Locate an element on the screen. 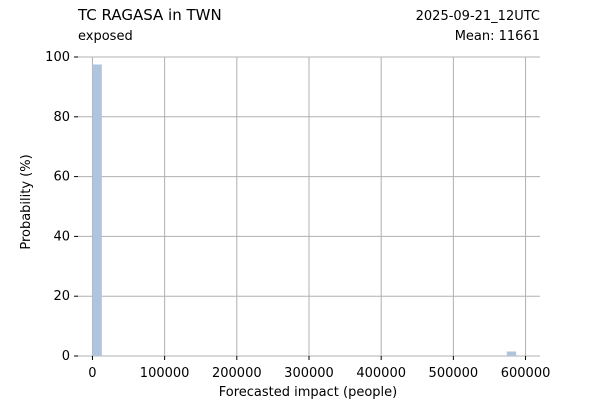  forecast-date-label: 2025-09-21_12UTC is located at coordinates (478, 16).